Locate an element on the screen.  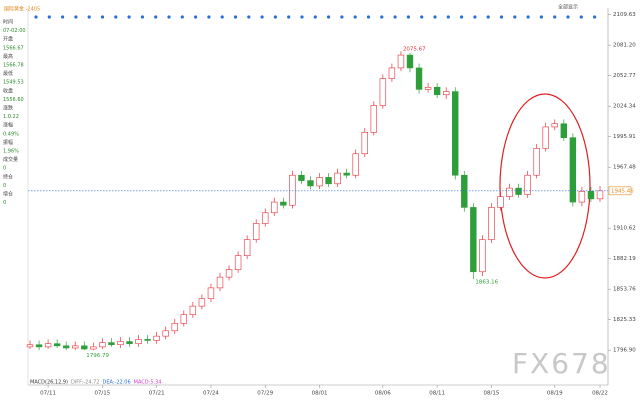
info-text: 0.49% is located at coordinates (11, 134).